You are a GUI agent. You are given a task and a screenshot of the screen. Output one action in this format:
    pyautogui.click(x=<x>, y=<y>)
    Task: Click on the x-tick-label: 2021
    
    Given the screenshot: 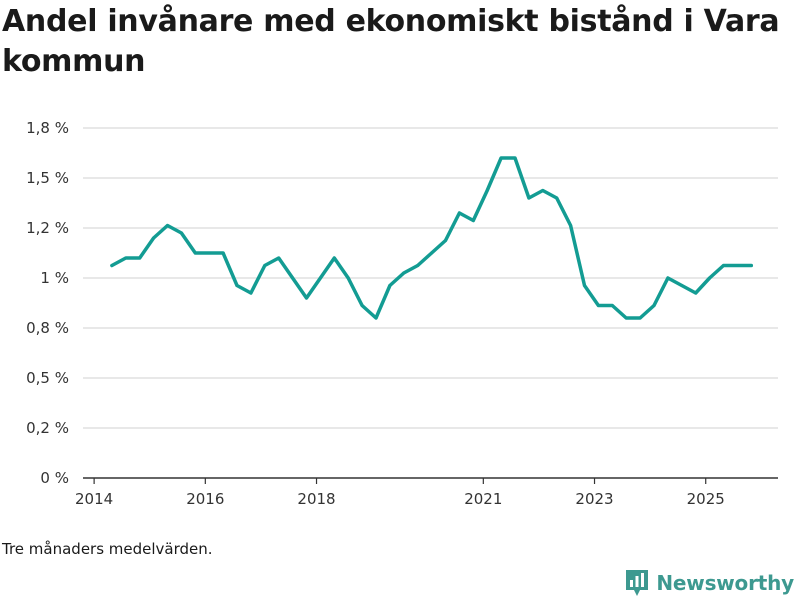 What is the action you would take?
    pyautogui.click(x=483, y=499)
    